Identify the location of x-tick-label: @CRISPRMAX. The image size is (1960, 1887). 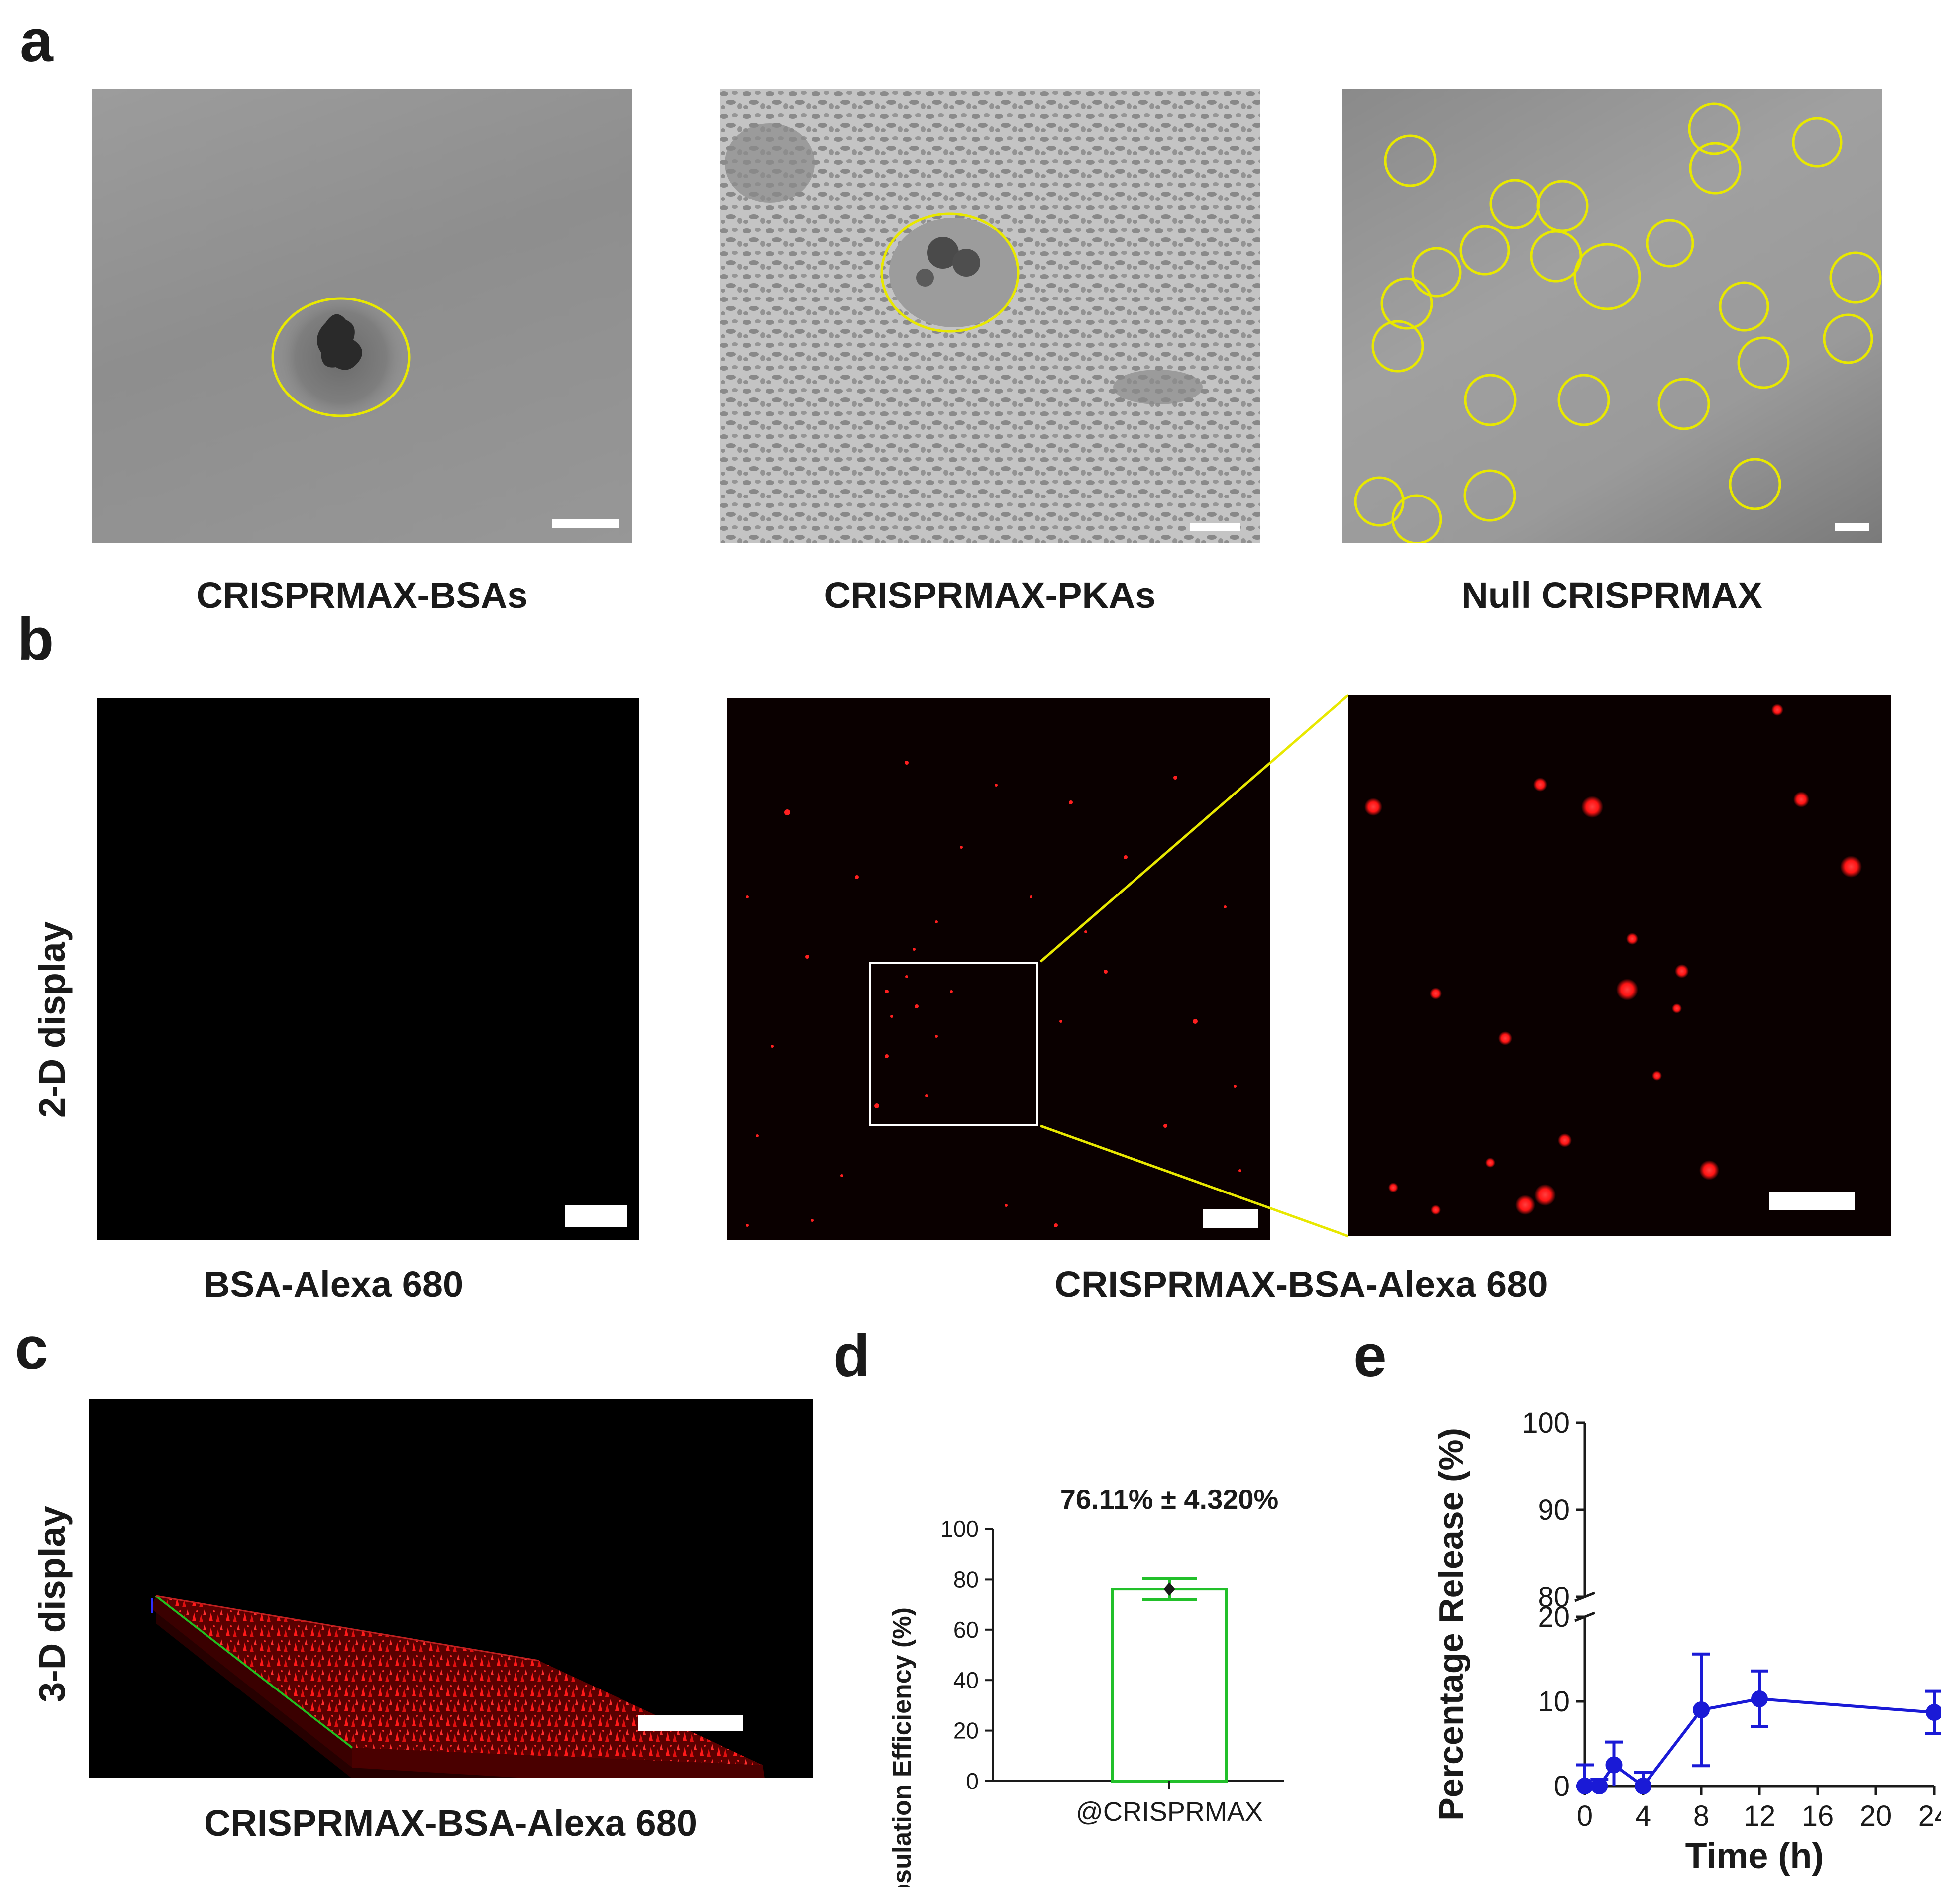
(1169, 1812).